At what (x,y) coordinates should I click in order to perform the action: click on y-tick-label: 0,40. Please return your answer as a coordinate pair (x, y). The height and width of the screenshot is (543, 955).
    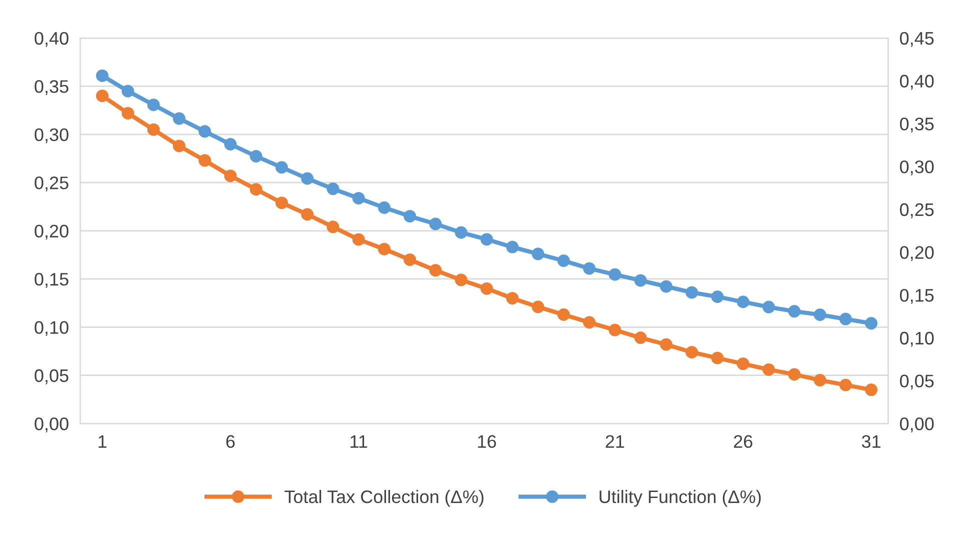
    Looking at the image, I should click on (51, 39).